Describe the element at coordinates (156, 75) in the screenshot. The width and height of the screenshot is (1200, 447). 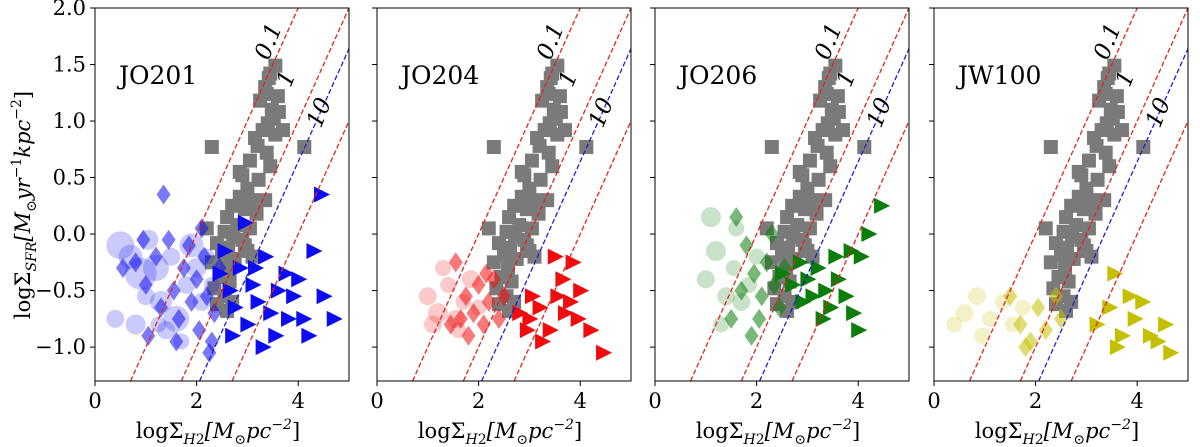
I see `panel-name: JO201` at that location.